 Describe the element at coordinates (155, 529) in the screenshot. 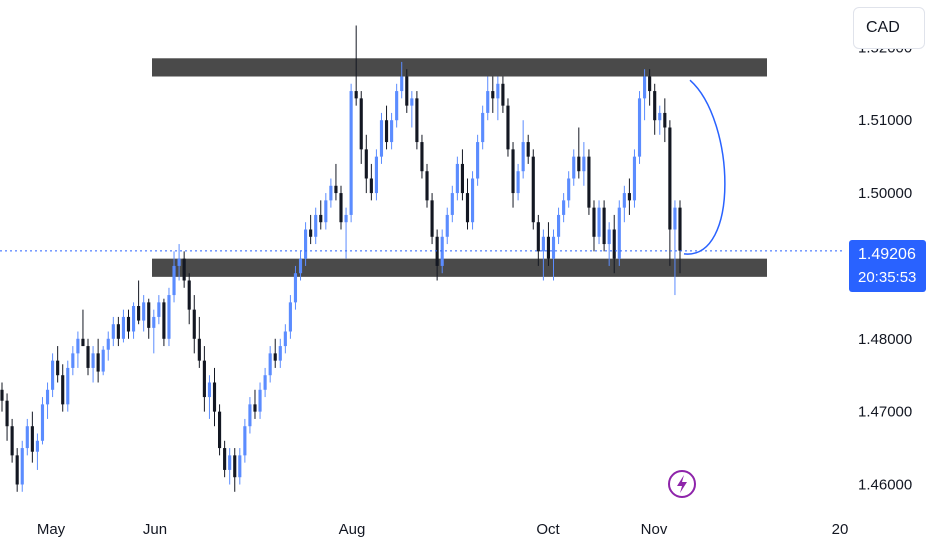

I see `x-tick-label: Jun` at that location.